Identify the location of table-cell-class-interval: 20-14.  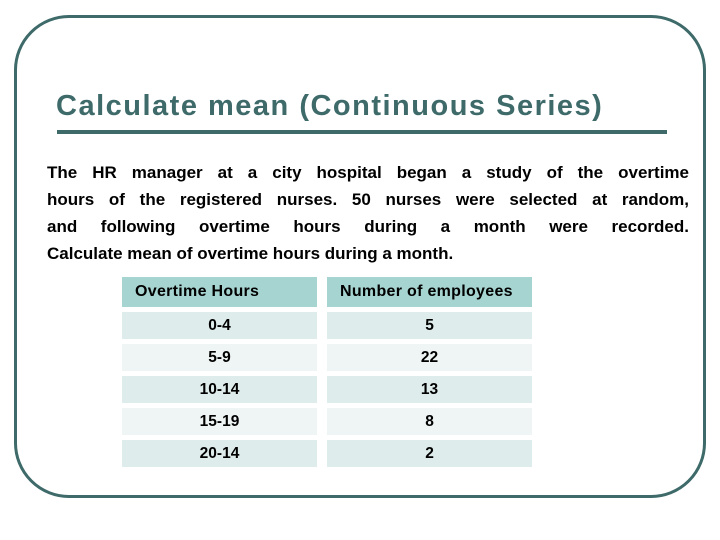
(219, 453).